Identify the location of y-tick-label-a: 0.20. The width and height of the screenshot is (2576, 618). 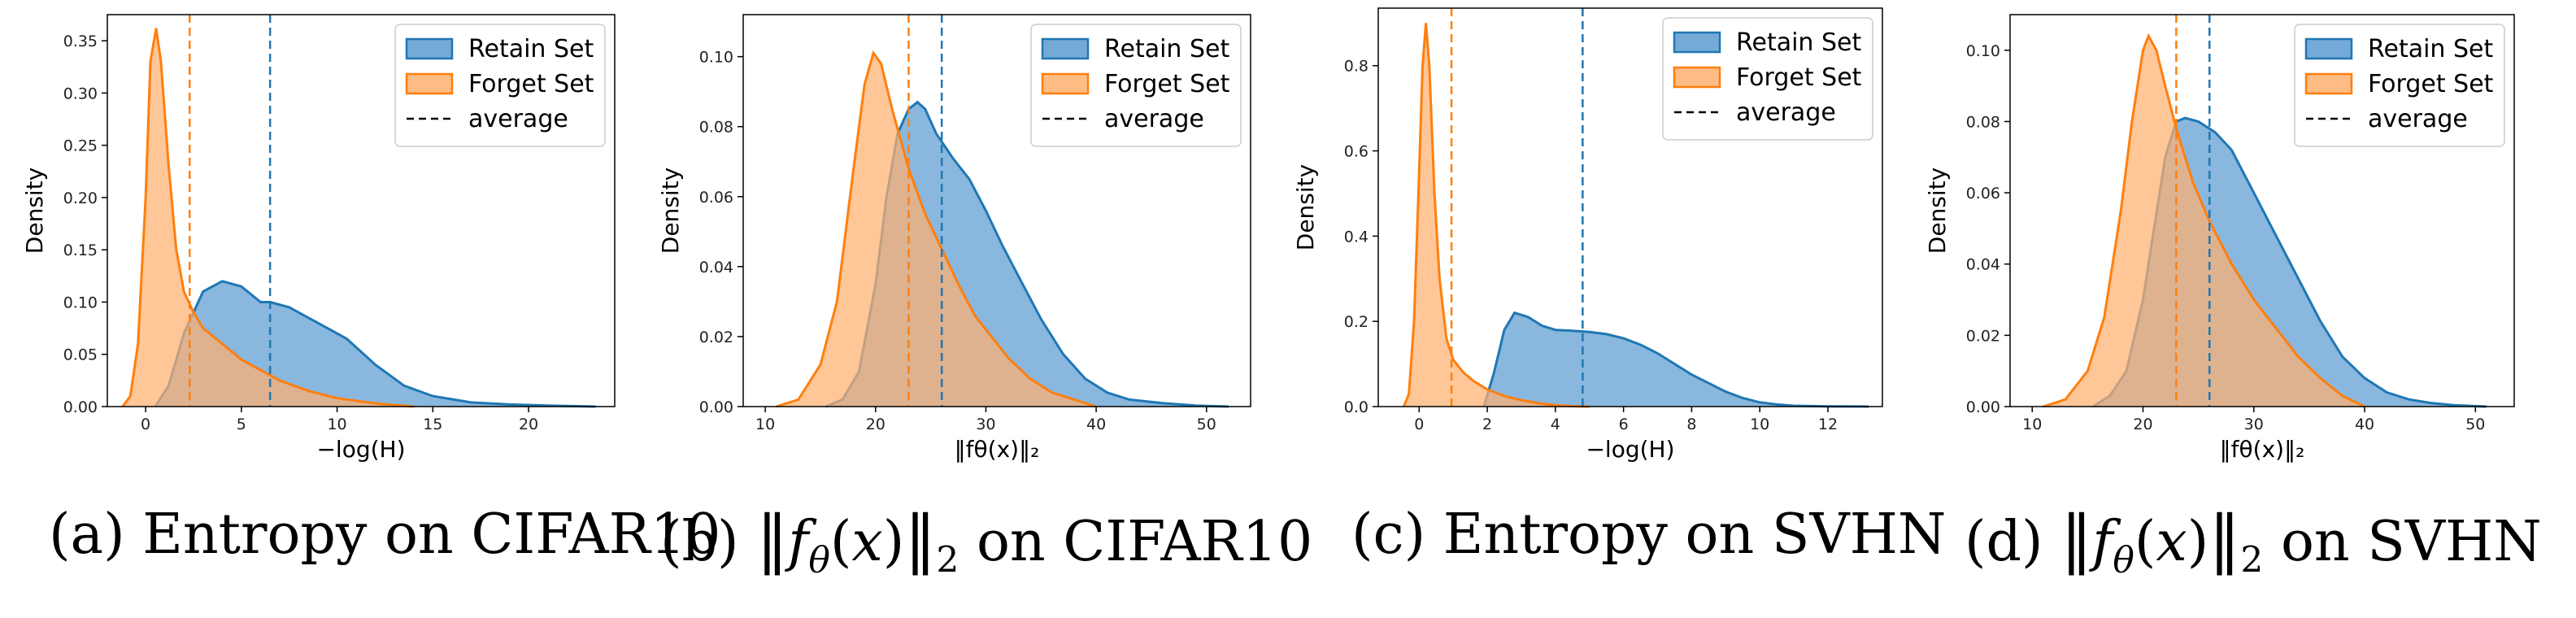
(81, 198).